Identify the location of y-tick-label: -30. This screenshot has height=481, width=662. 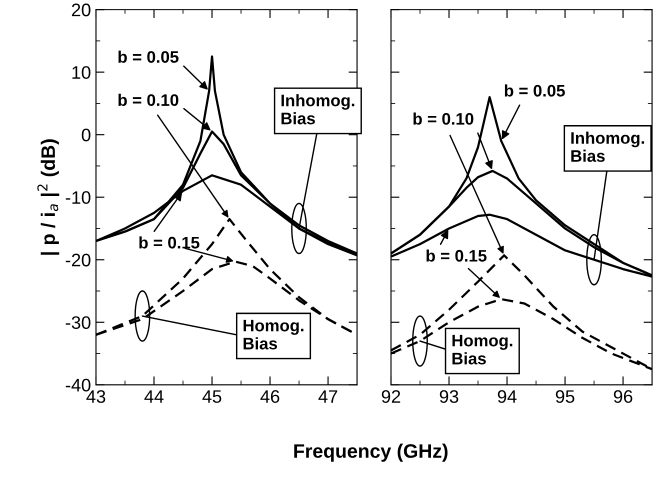
(78, 322).